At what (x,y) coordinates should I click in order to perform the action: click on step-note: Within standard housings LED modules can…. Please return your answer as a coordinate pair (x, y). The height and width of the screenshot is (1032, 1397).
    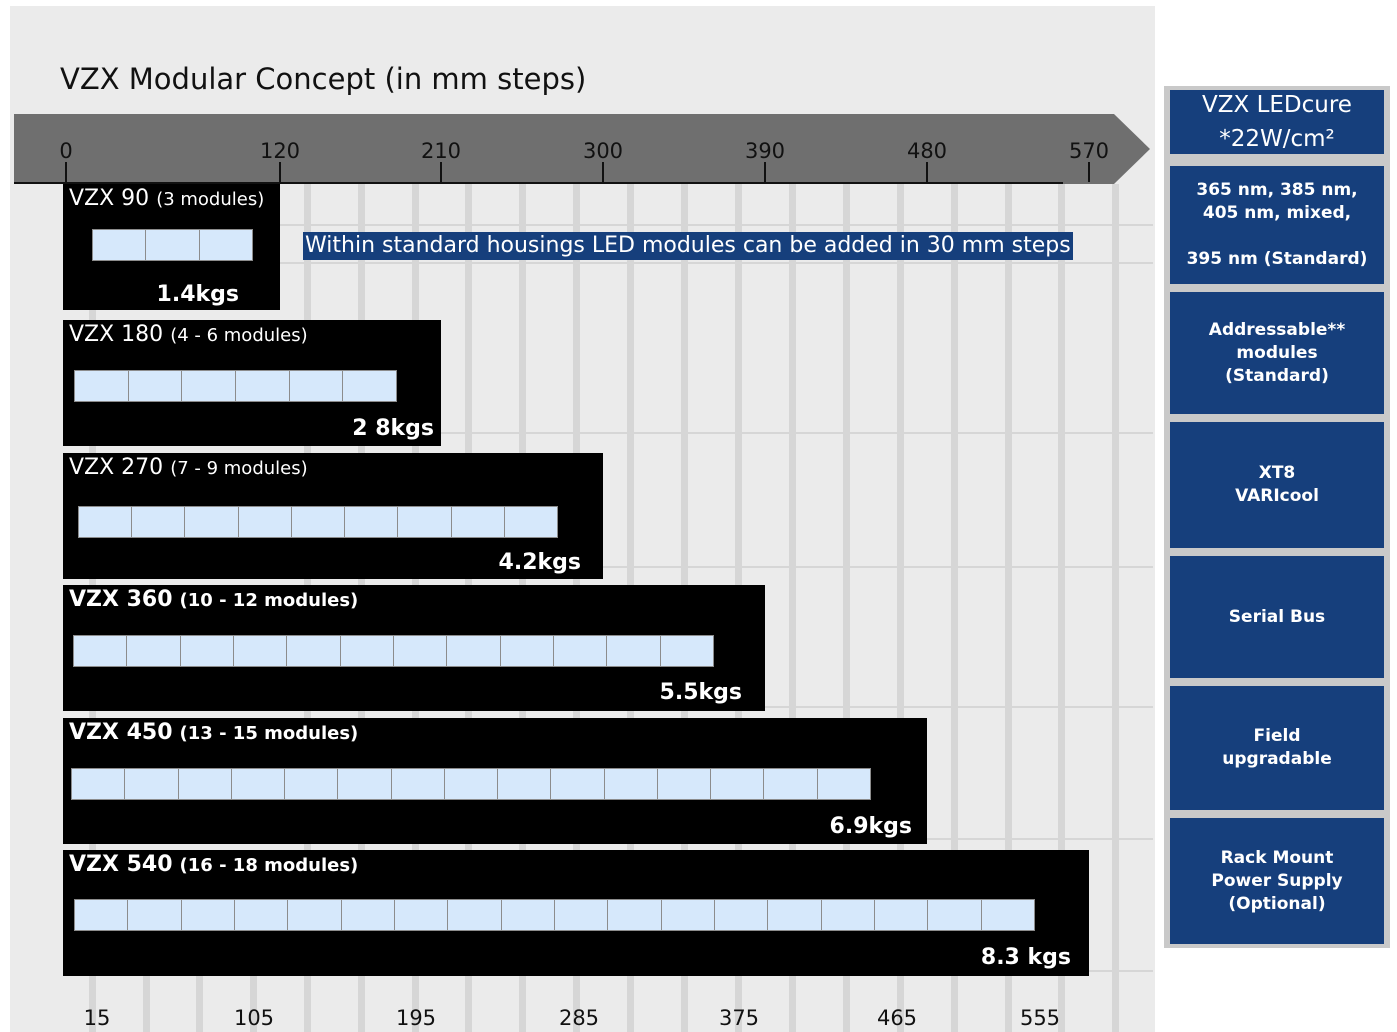
    Looking at the image, I should click on (688, 246).